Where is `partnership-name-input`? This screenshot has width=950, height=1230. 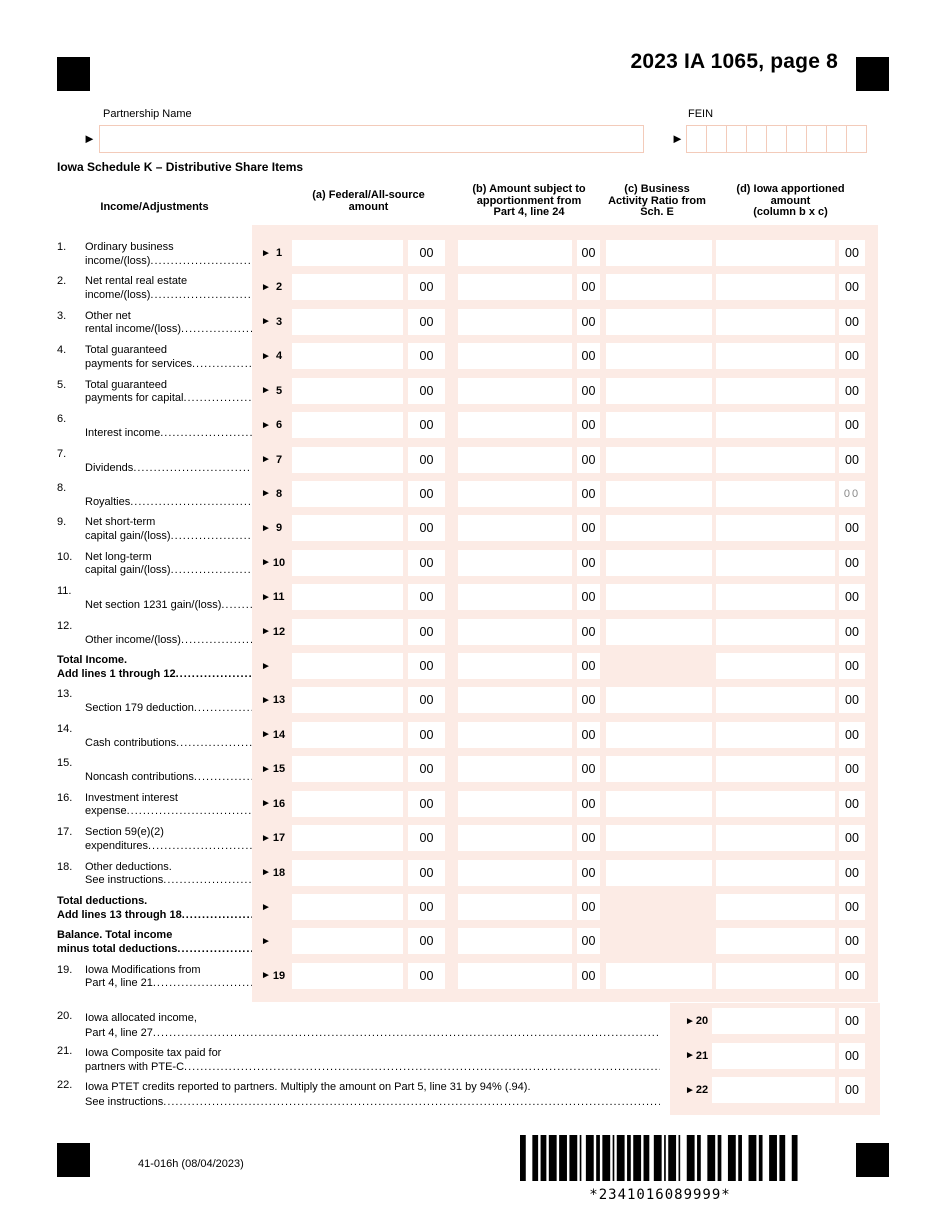 partnership-name-input is located at coordinates (371, 139).